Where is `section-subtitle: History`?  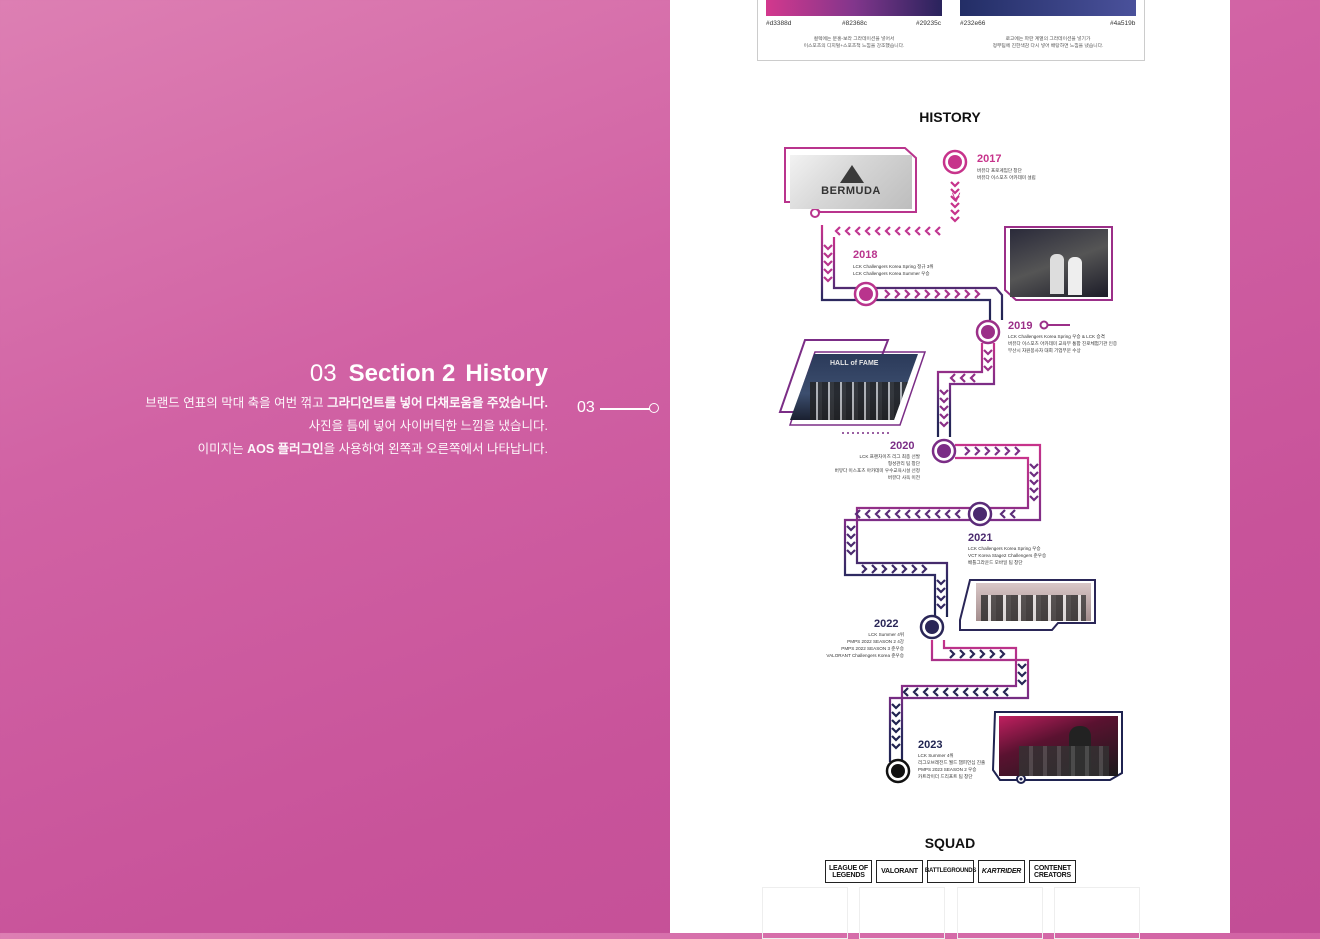 section-subtitle: History is located at coordinates (506, 373).